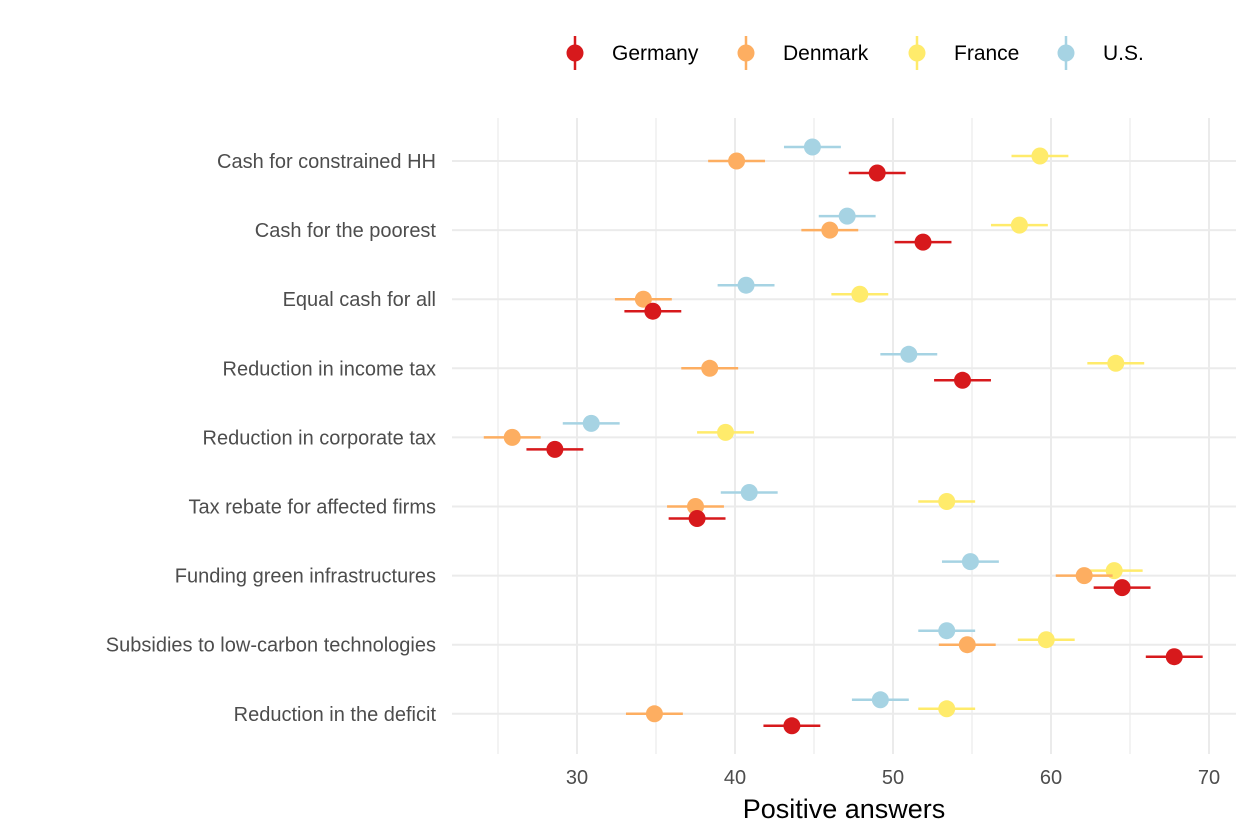  I want to click on x-tick-label: 70, so click(1209, 778).